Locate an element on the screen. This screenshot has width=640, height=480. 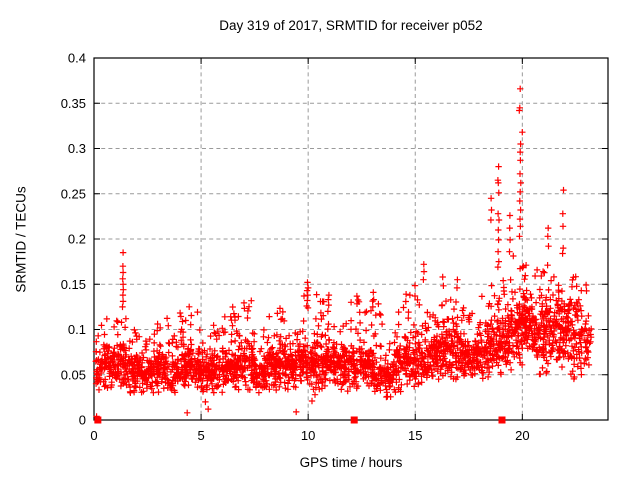
y-tick-label: 0.35 is located at coordinates (73, 103).